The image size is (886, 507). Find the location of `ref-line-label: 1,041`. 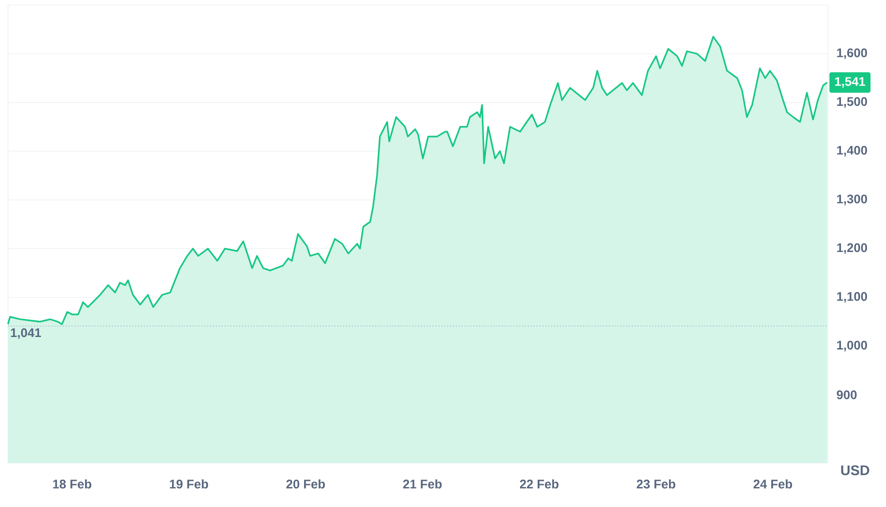

ref-line-label: 1,041 is located at coordinates (26, 333).